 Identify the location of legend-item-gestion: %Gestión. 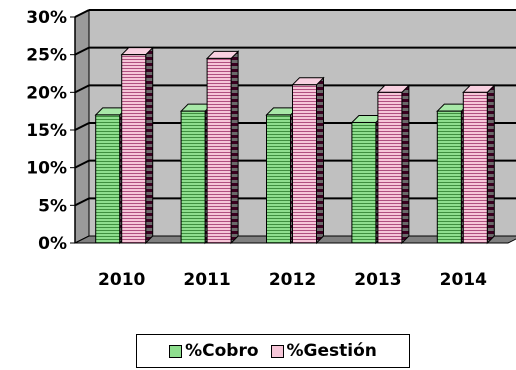
(323, 351).